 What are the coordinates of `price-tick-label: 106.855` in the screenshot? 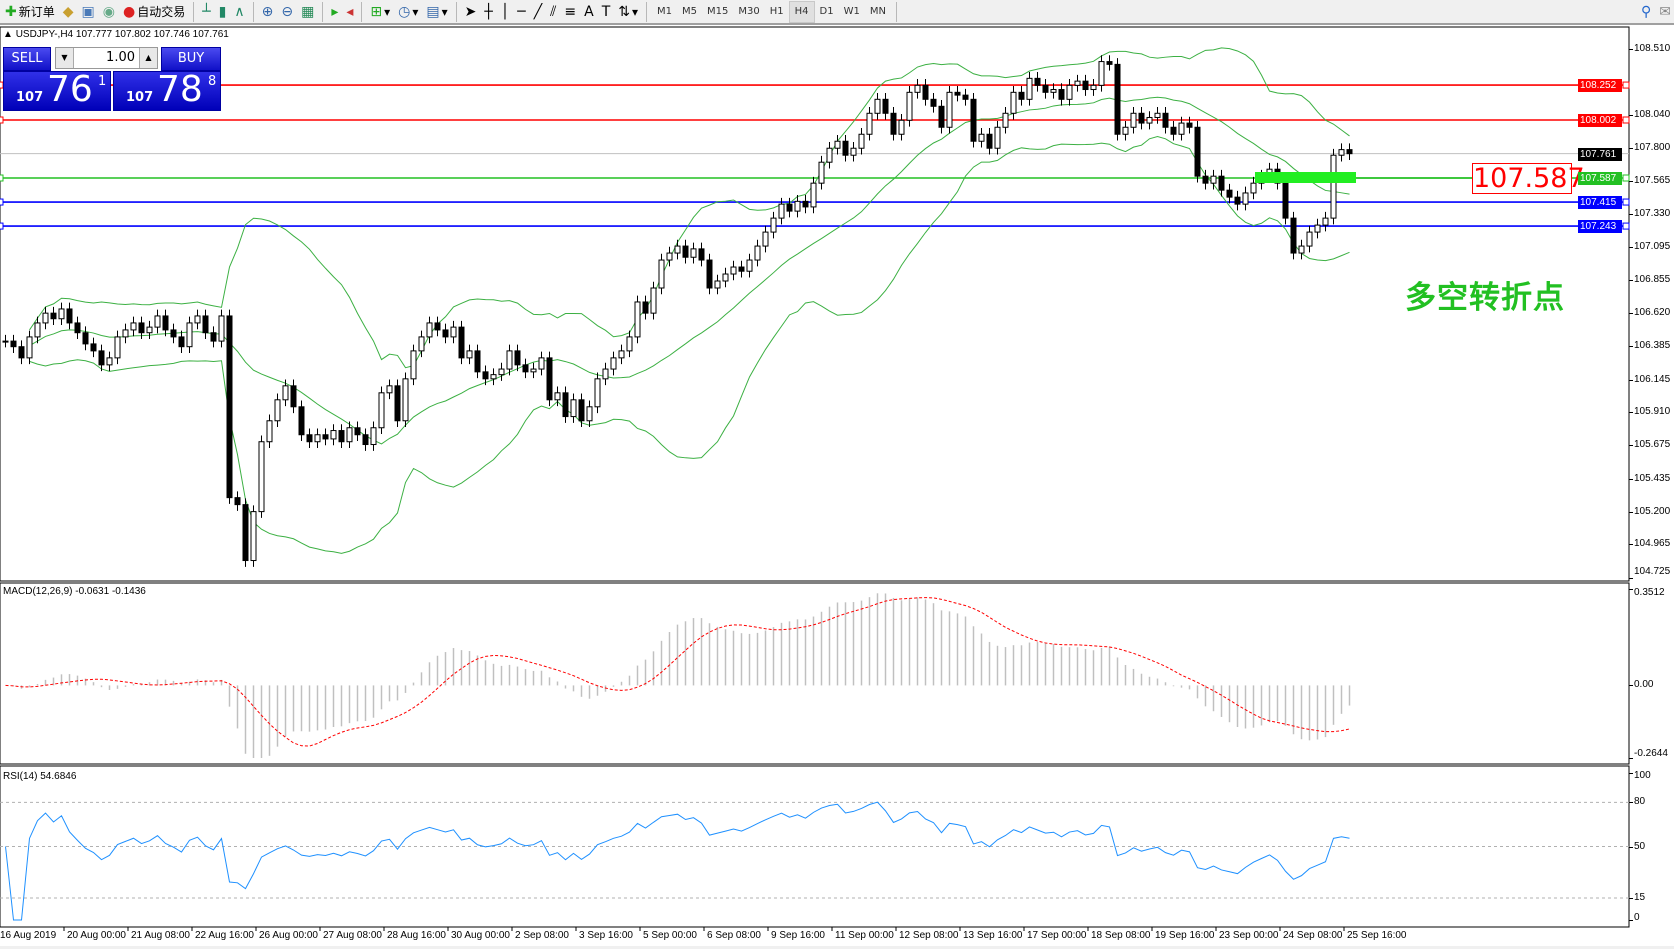 It's located at (1652, 280).